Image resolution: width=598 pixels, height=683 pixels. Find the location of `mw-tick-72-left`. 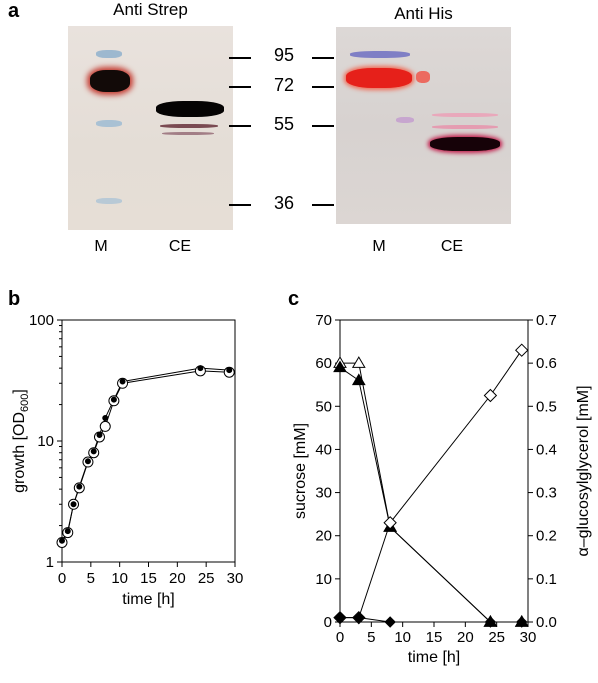

mw-tick-72-left is located at coordinates (240, 87).